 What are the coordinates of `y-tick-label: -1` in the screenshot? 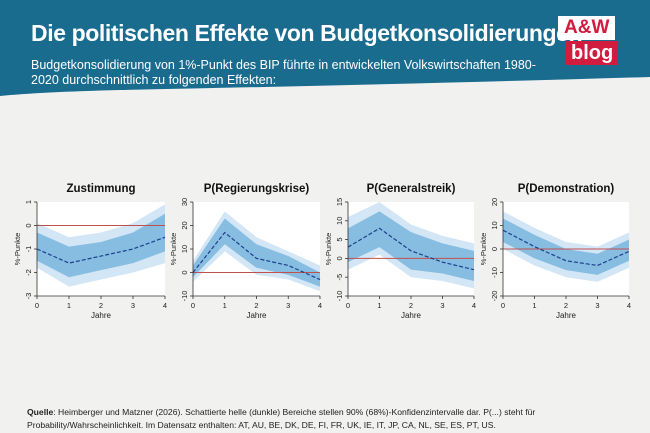 It's located at (28, 249).